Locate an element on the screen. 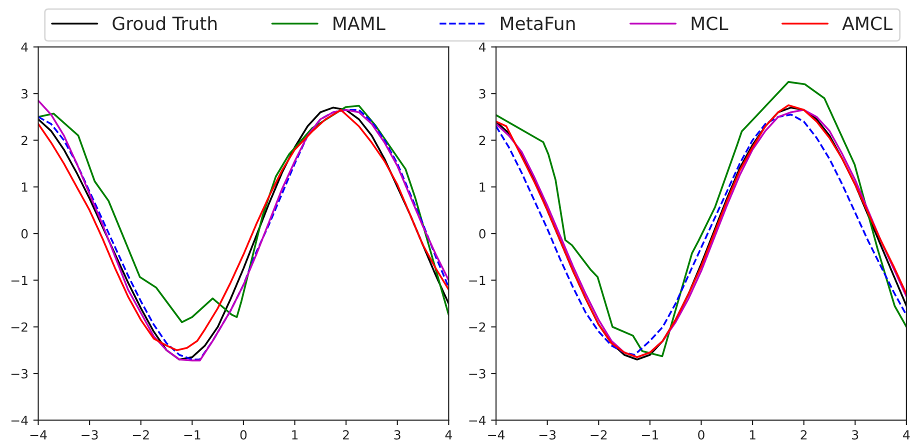 This screenshot has width=911, height=447. legend-label: MAML is located at coordinates (360, 23).